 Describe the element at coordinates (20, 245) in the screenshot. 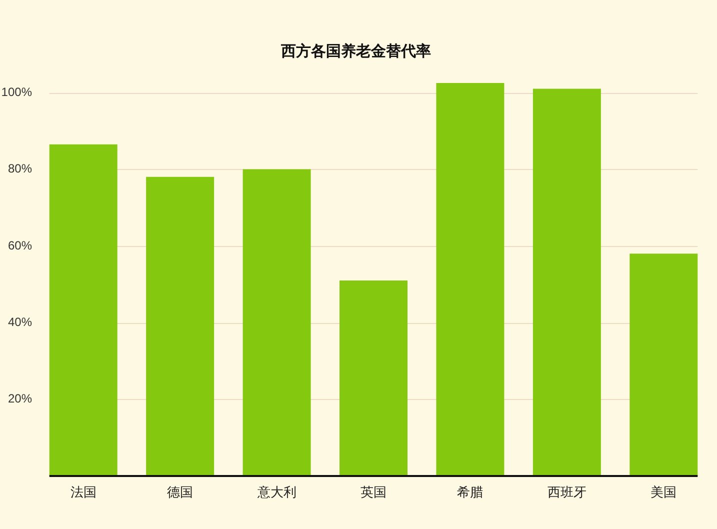

I see `y-tick-label: 60%` at that location.